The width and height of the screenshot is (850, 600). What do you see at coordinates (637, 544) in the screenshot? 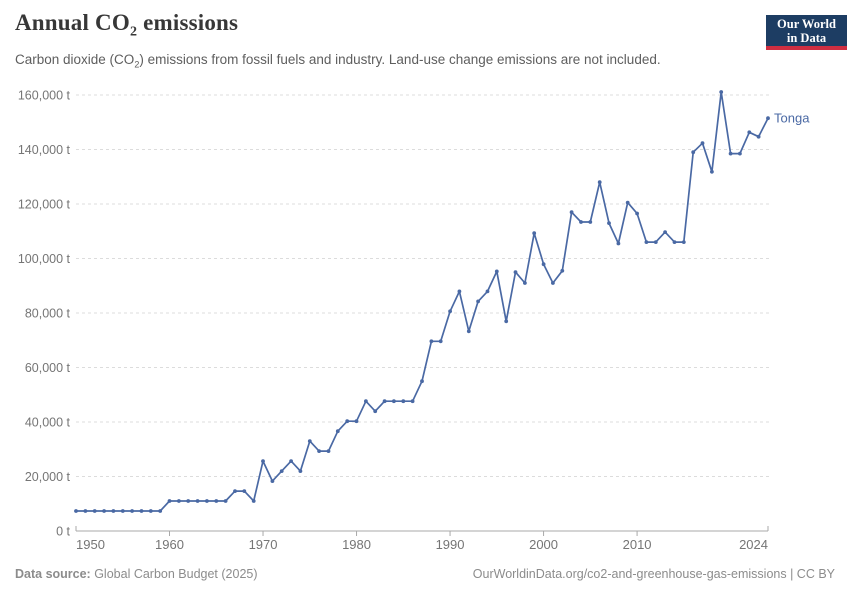
I see `x-axis-tick-label: 2010` at bounding box center [637, 544].